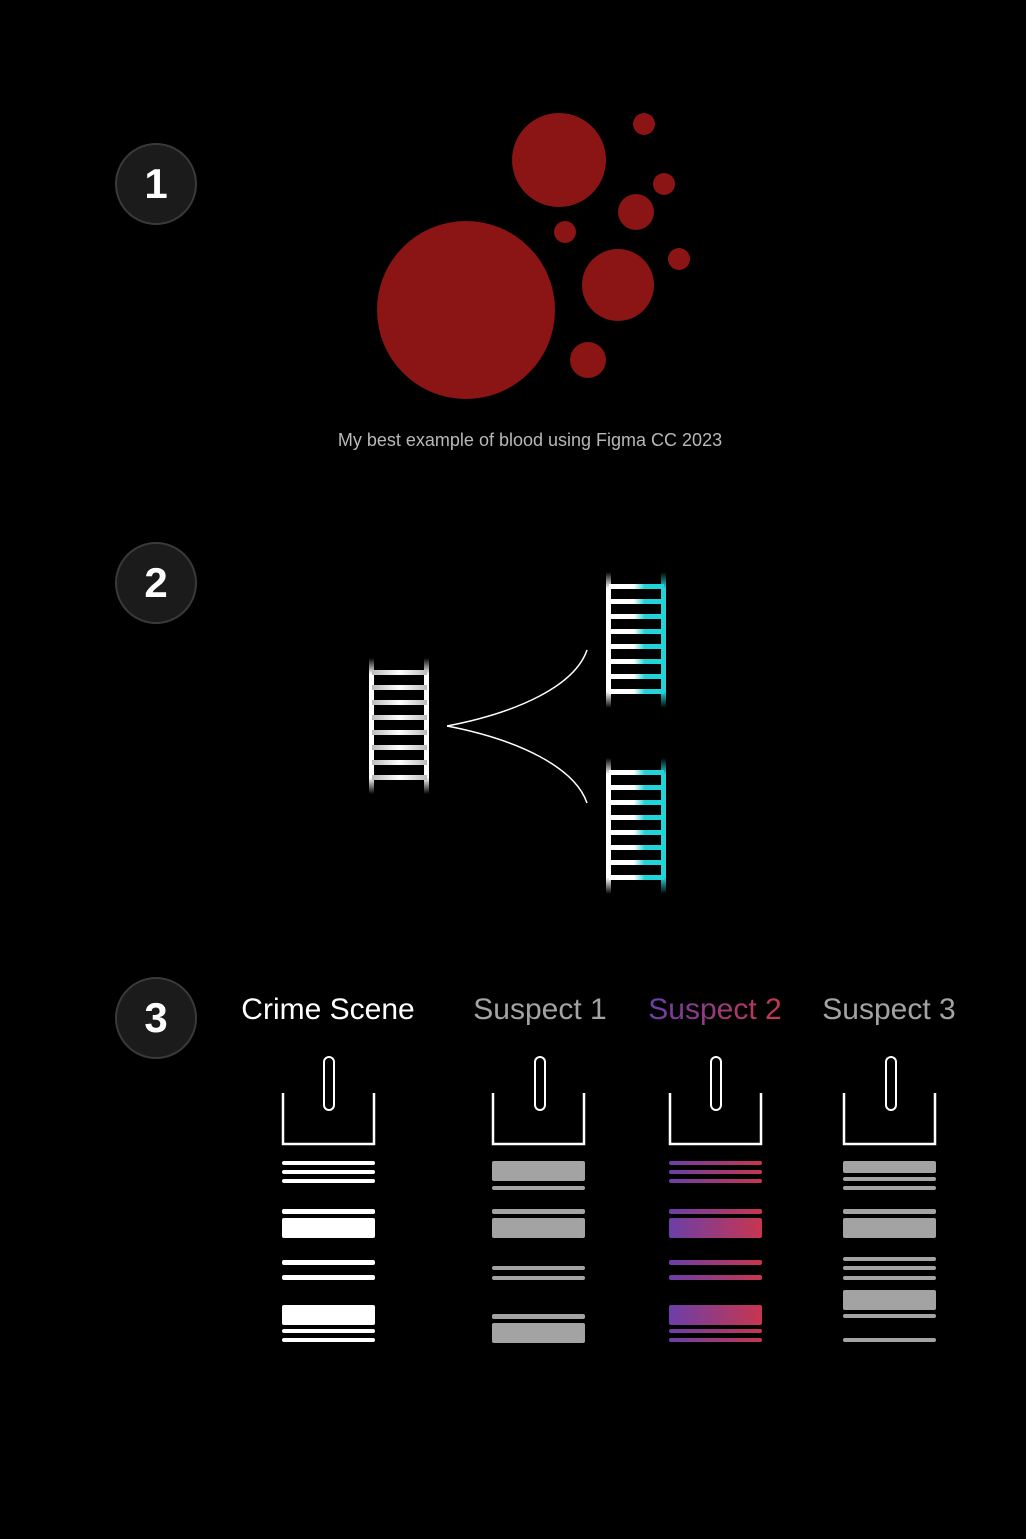 The height and width of the screenshot is (1539, 1026). I want to click on step-1-badge: 1, so click(156, 184).